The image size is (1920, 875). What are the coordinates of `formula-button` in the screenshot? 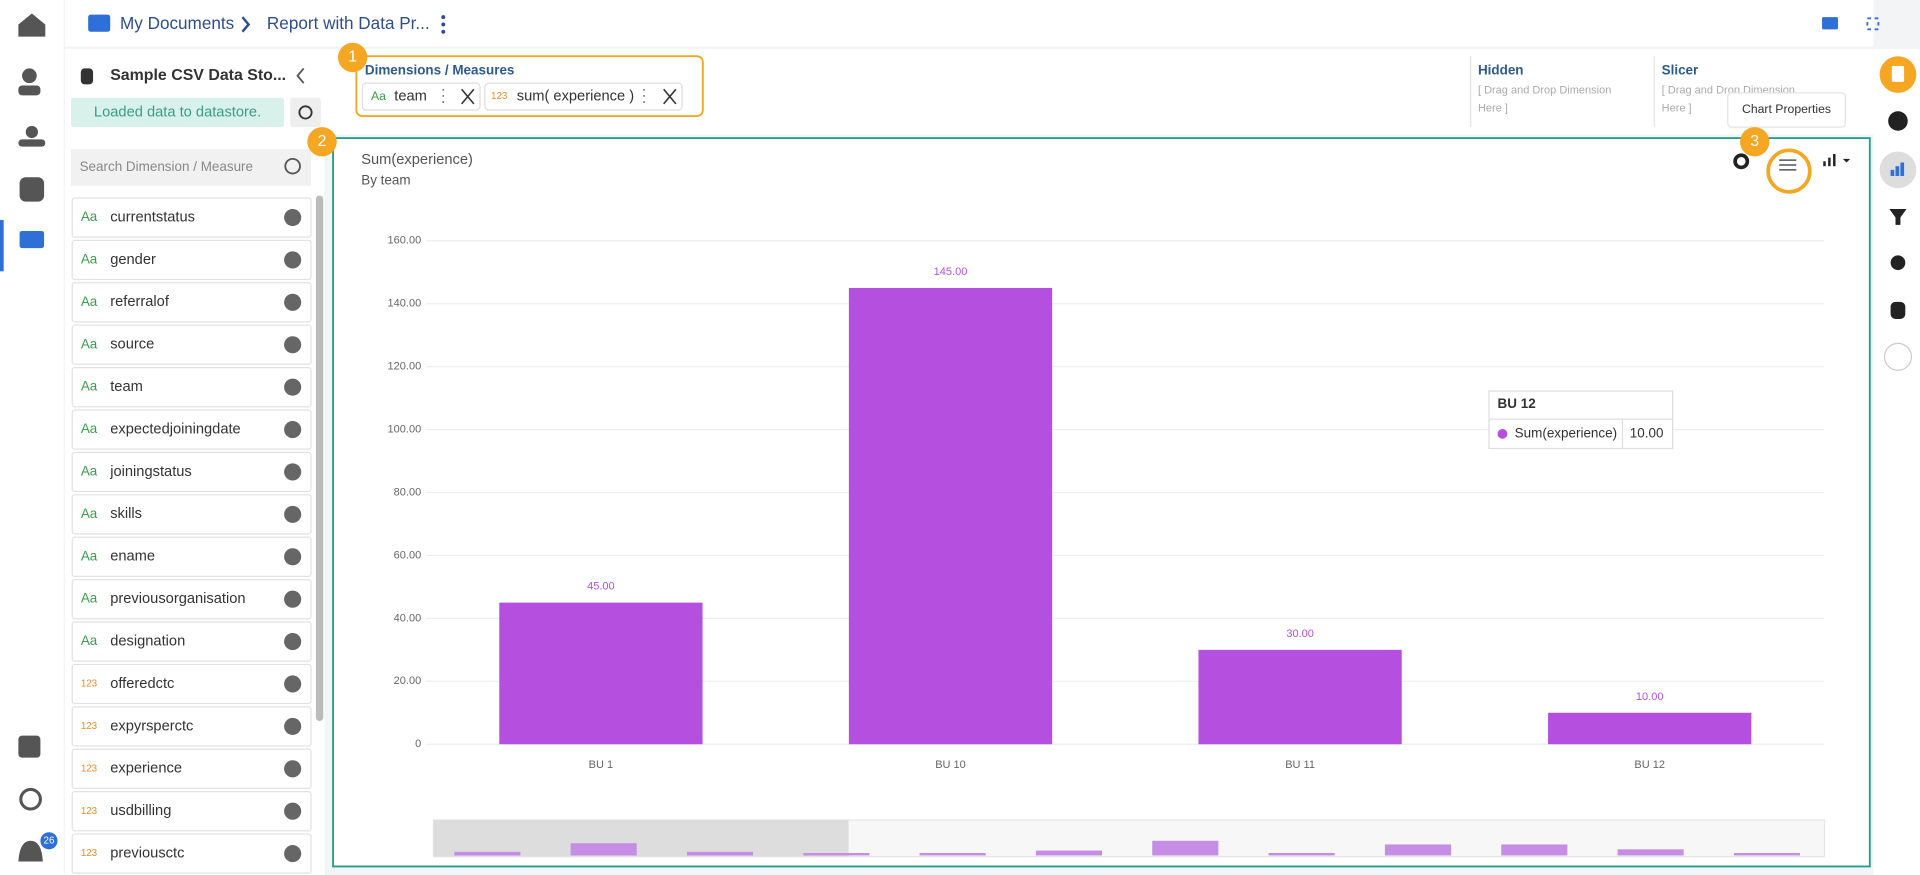 It's located at (1898, 356).